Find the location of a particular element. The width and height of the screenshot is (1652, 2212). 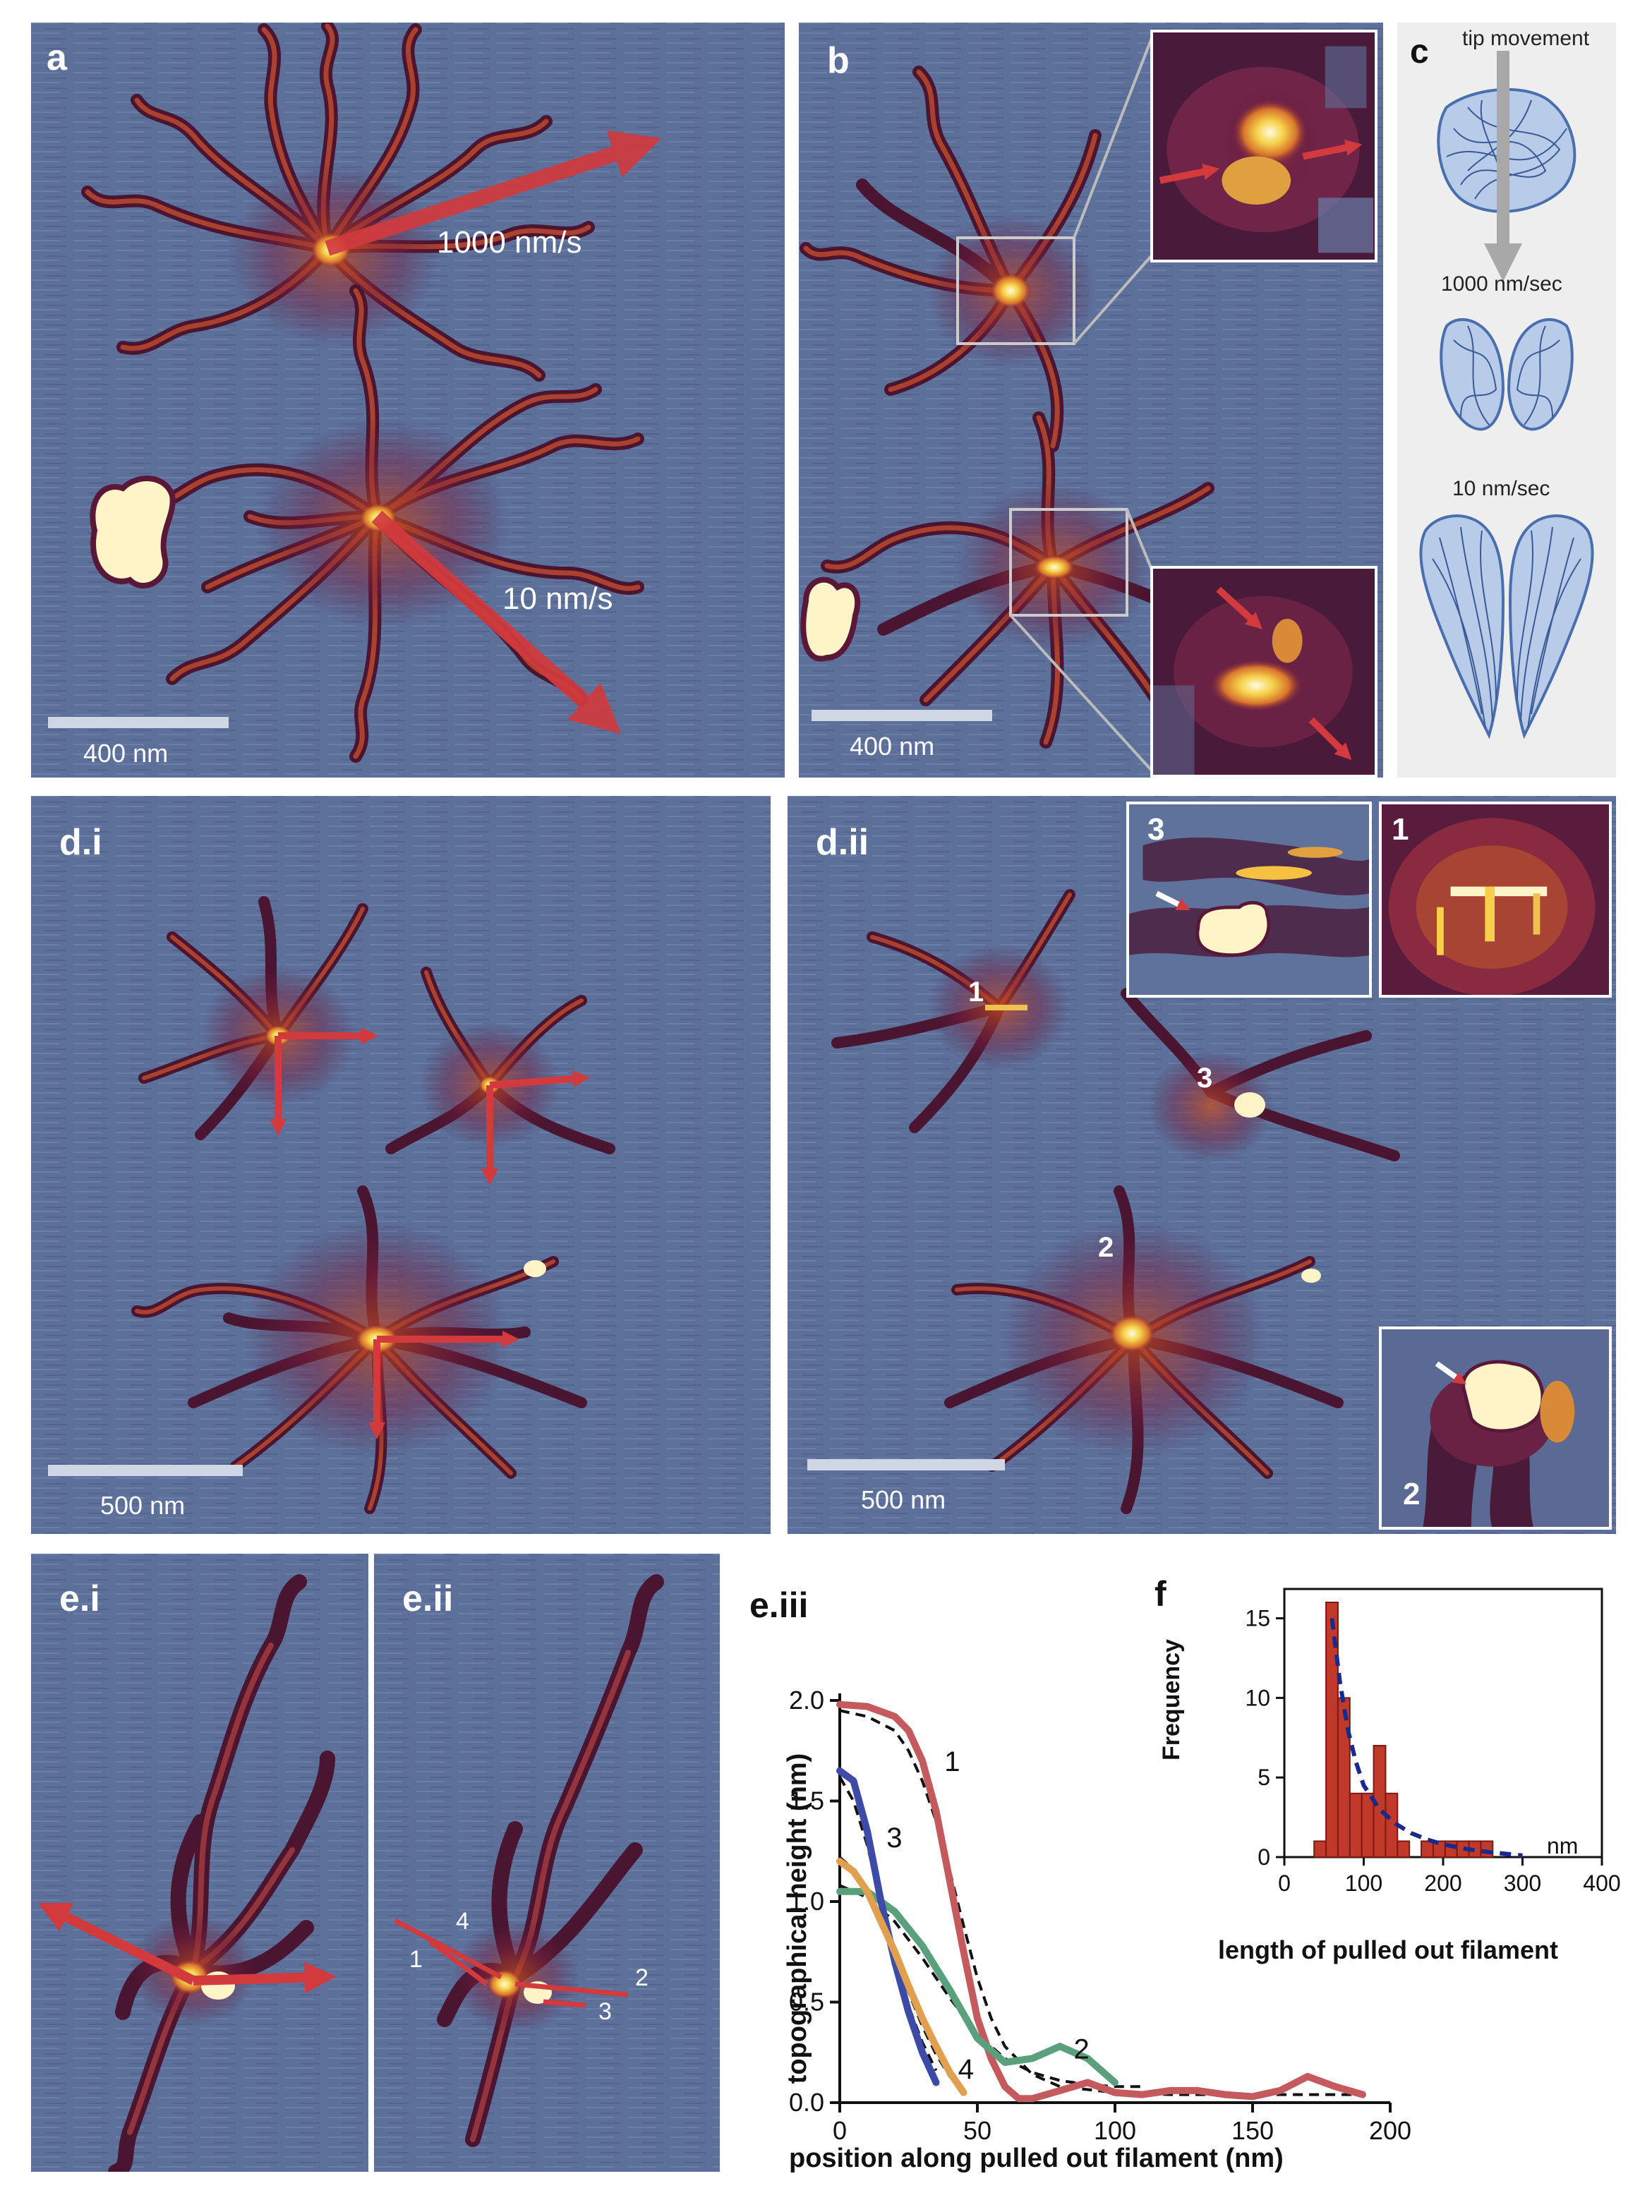

f-xlabel: length of pulled out filament is located at coordinates (1388, 1949).